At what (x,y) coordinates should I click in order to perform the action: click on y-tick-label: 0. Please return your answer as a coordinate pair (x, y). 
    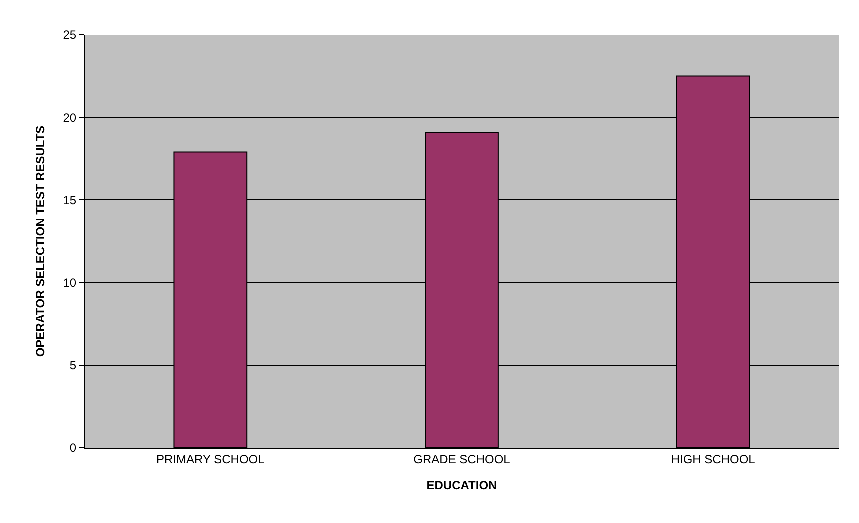
    Looking at the image, I should click on (73, 448).